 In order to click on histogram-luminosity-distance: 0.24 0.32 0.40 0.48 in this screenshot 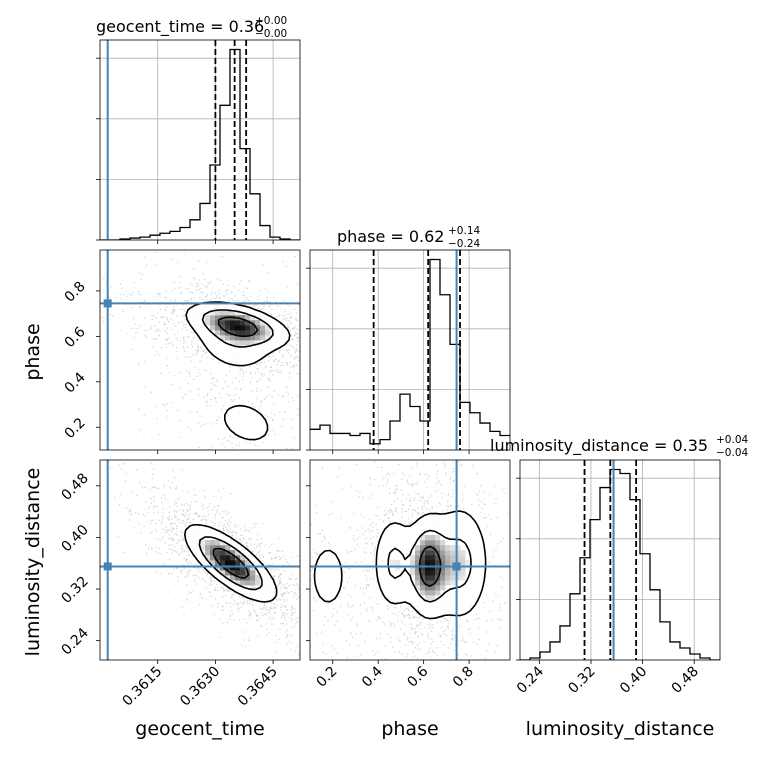, I will do `click(617, 578)`.